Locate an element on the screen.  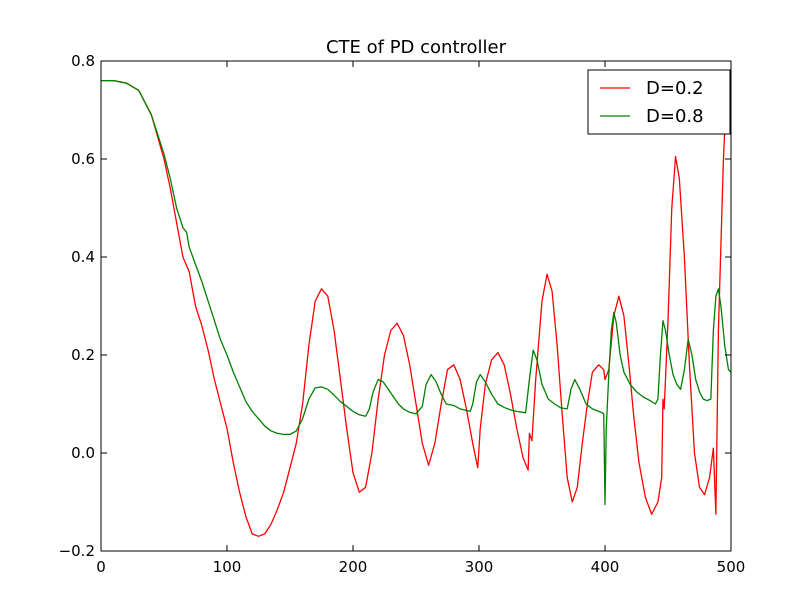
legend-box is located at coordinates (659, 102).